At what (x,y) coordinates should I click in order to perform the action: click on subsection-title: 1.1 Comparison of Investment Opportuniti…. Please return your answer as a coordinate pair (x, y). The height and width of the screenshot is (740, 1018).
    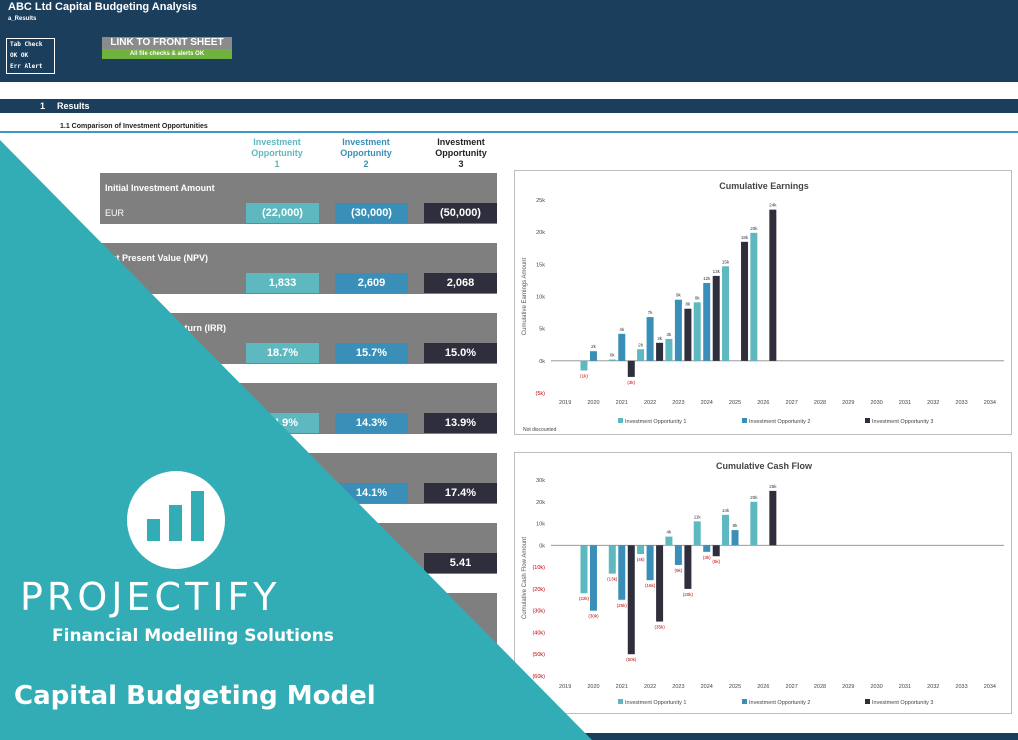
    Looking at the image, I should click on (134, 126).